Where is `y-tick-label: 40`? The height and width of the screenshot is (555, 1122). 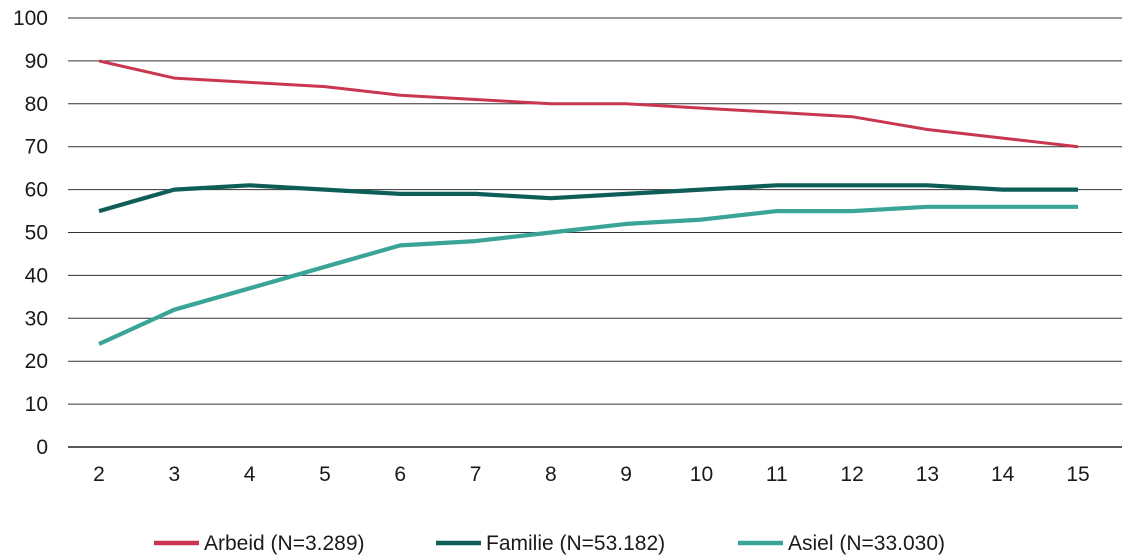
y-tick-label: 40 is located at coordinates (36, 275).